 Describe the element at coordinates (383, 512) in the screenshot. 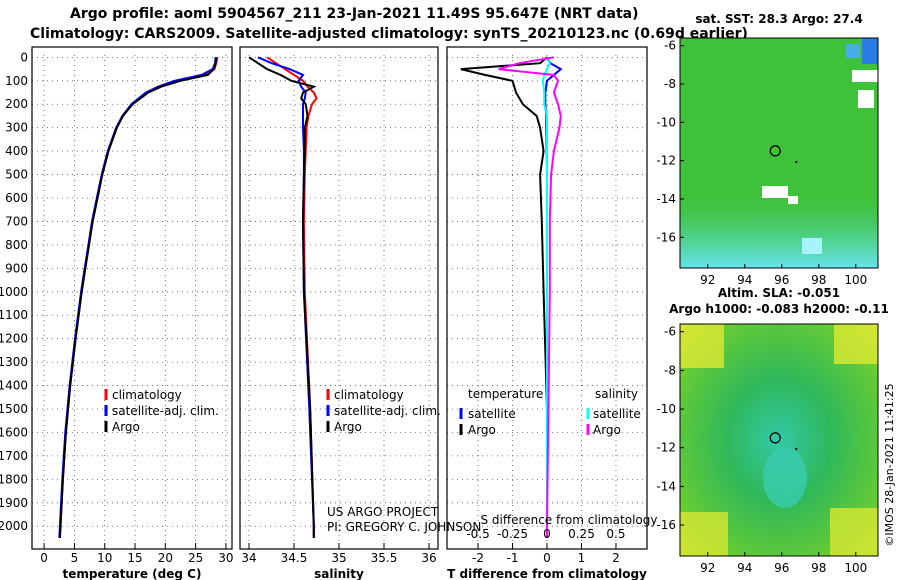

I see `credit-project: US ARGO PROJECT` at that location.